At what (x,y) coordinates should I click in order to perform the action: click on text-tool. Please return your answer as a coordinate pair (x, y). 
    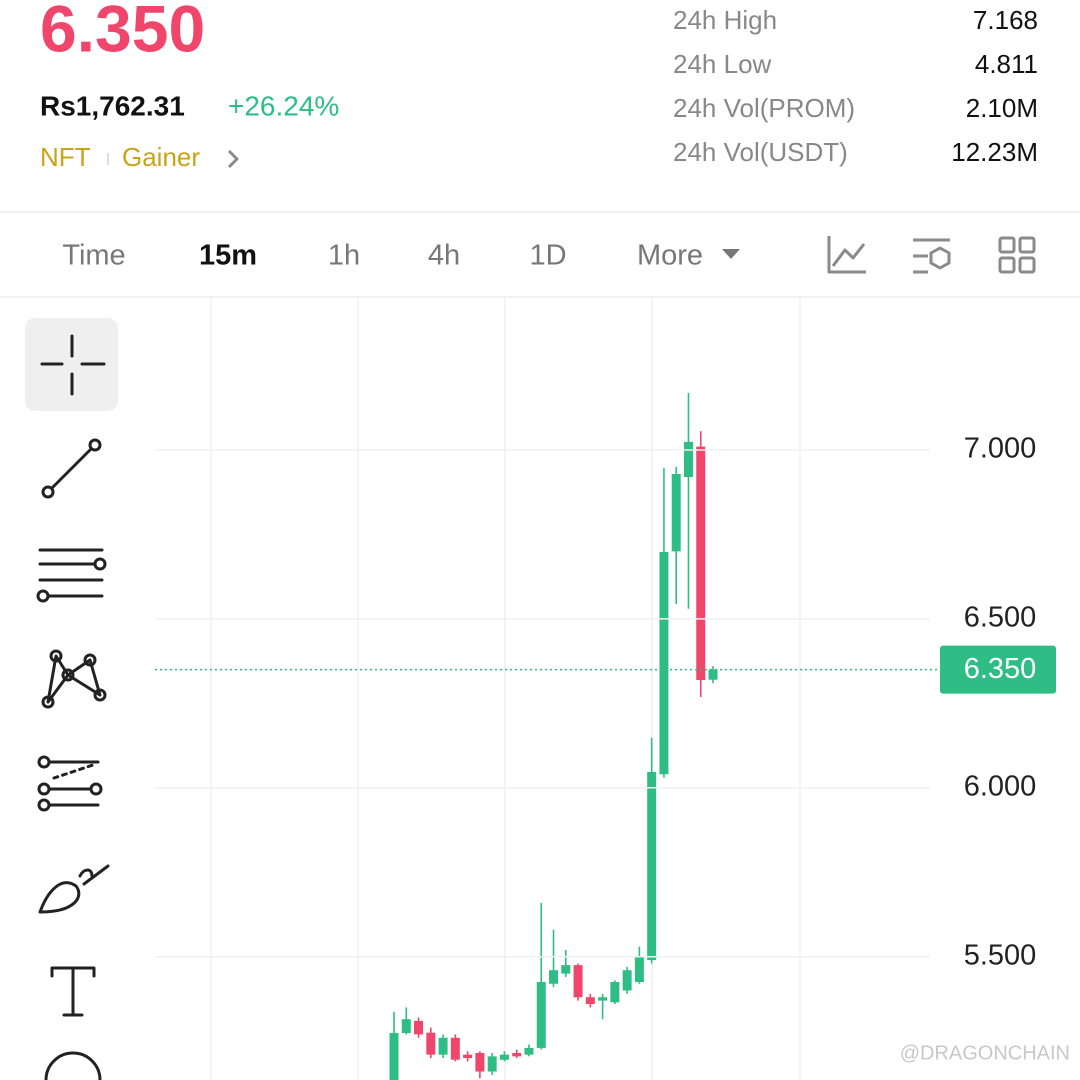
    Looking at the image, I should click on (73, 991).